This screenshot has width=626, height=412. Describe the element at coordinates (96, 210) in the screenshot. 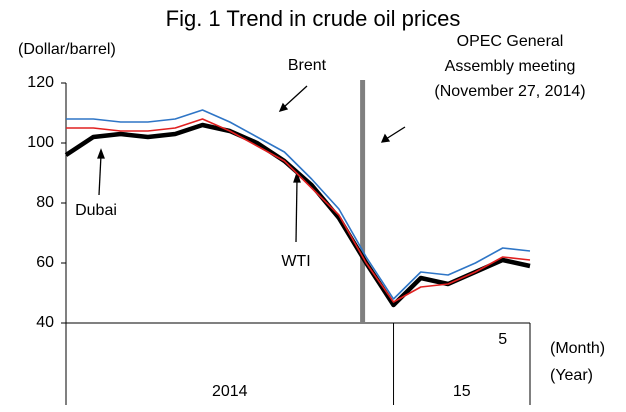

I see `series-label: Dubai` at that location.